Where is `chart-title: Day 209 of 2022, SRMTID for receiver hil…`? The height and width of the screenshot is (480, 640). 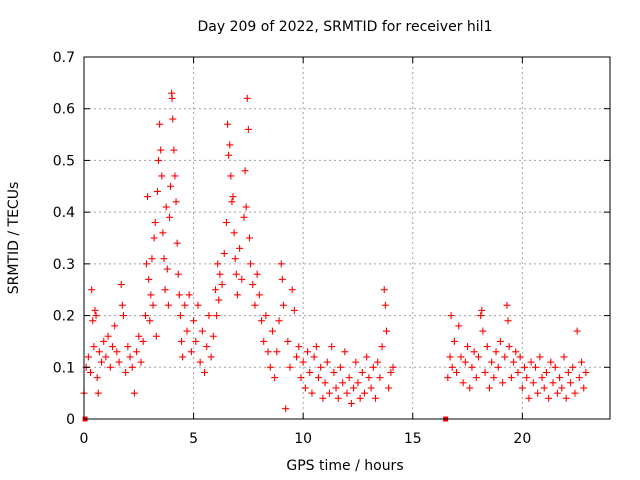 chart-title: Day 209 of 2022, SRMTID for receiver hil… is located at coordinates (345, 27).